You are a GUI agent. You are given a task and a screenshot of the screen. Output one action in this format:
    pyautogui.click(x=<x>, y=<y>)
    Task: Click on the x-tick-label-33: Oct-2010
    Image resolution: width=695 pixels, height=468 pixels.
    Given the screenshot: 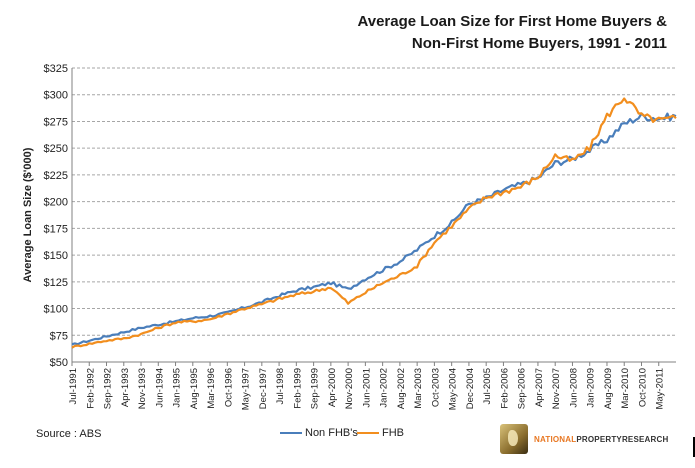 What is the action you would take?
    pyautogui.click(x=642, y=387)
    